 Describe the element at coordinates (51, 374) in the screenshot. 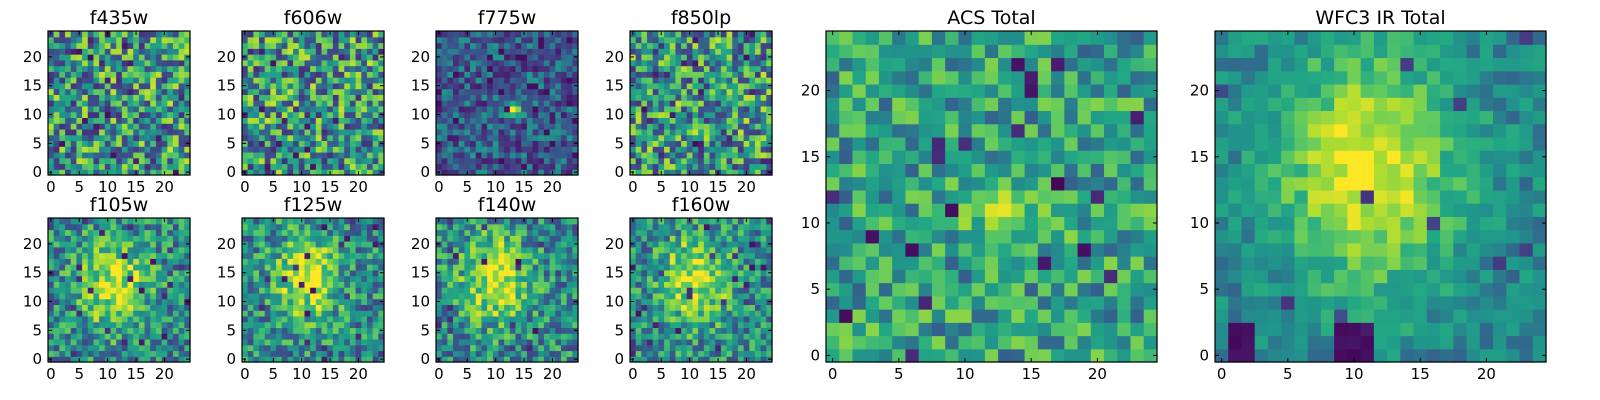

I see `x-tick-label: 0` at that location.